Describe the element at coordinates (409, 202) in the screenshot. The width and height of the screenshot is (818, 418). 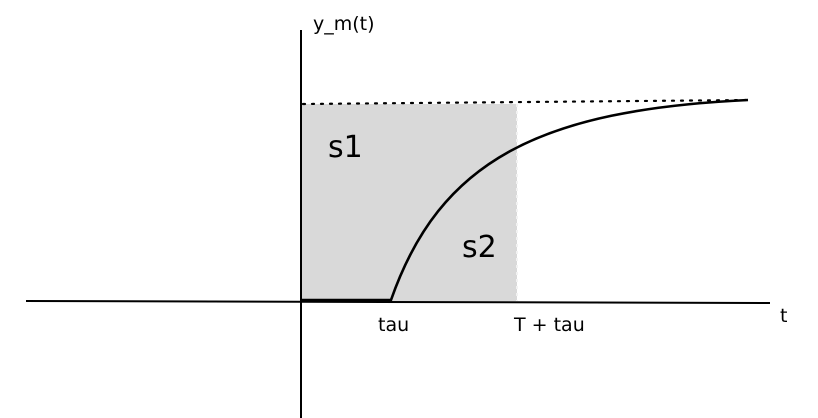
I see `shaded-area-region` at that location.